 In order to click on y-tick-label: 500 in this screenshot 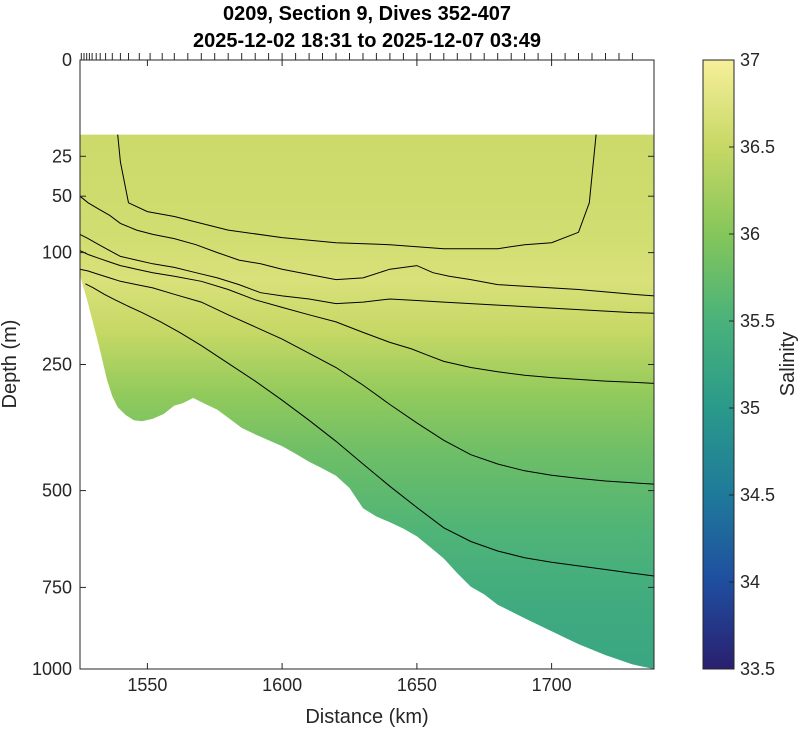, I will do `click(57, 491)`.